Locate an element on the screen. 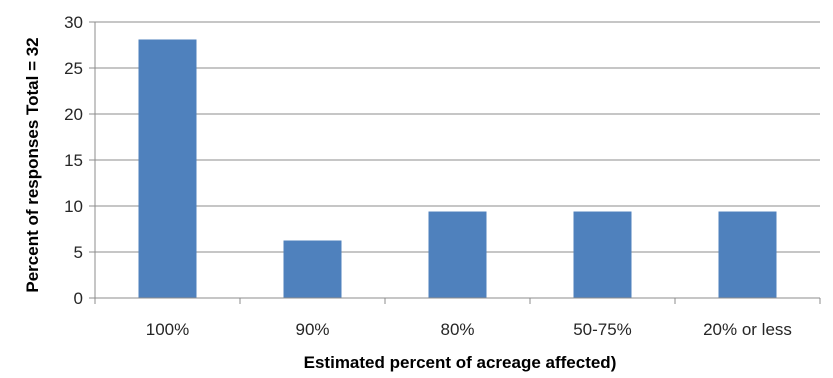  y-tick-labels: 0 5 10 15 20 25 30 is located at coordinates (73, 160).